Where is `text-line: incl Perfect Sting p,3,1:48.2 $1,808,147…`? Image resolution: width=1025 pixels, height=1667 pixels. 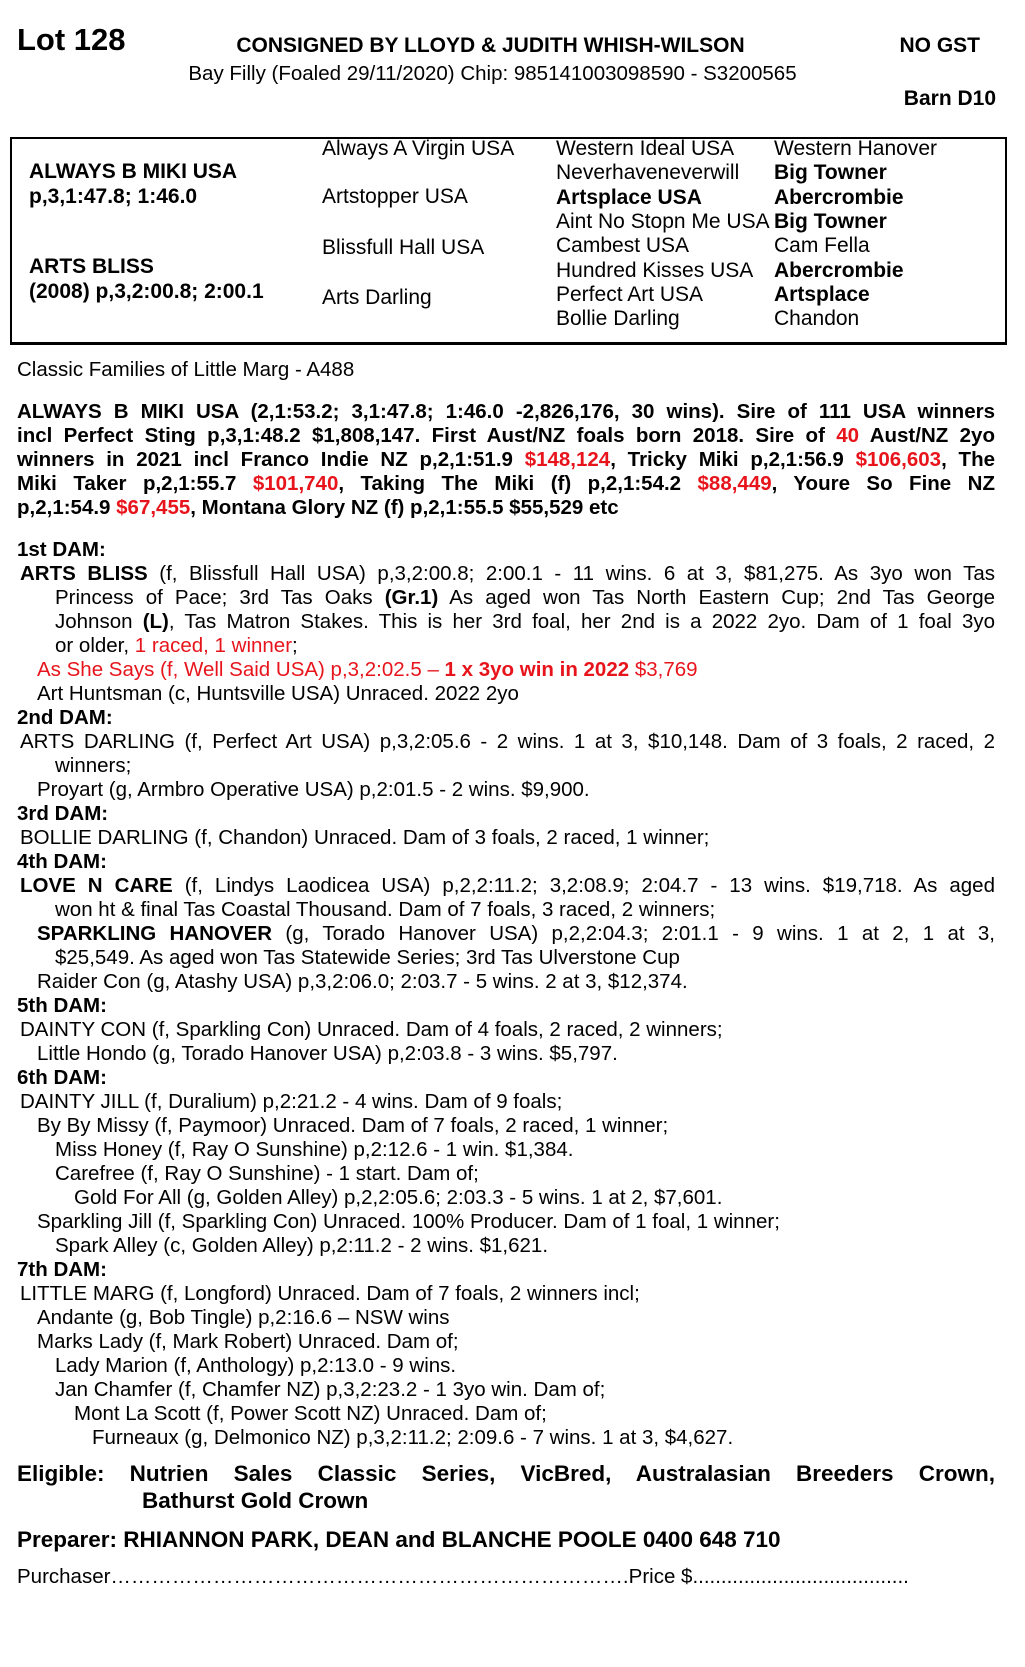 text-line: incl Perfect Sting p,3,1:48.2 $1,808,147… is located at coordinates (506, 436).